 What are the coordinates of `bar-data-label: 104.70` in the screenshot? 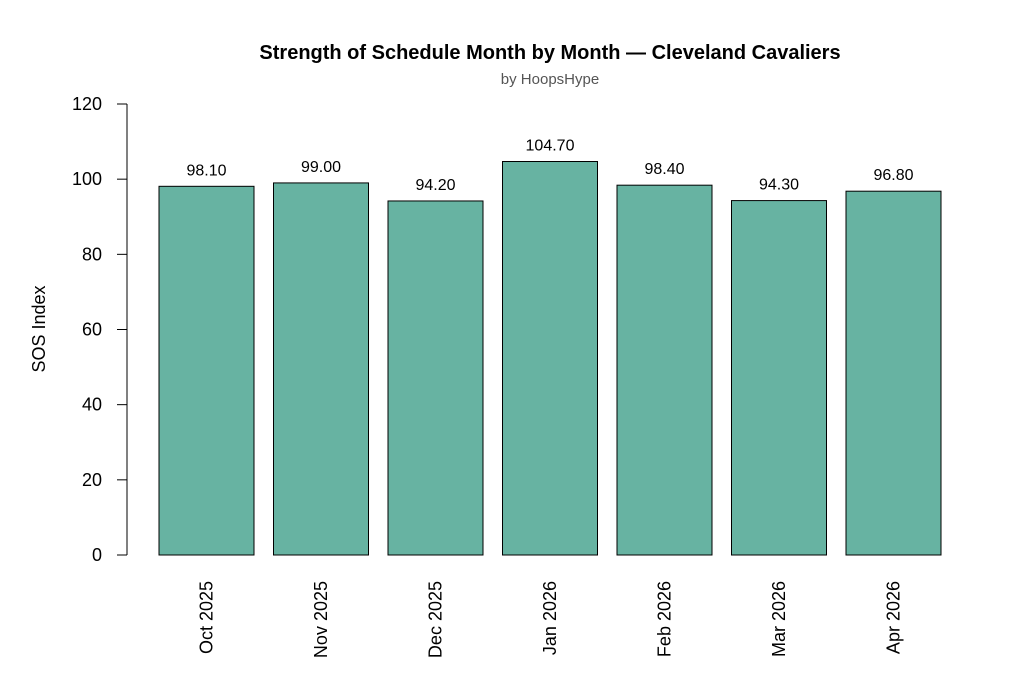 It's located at (550, 146).